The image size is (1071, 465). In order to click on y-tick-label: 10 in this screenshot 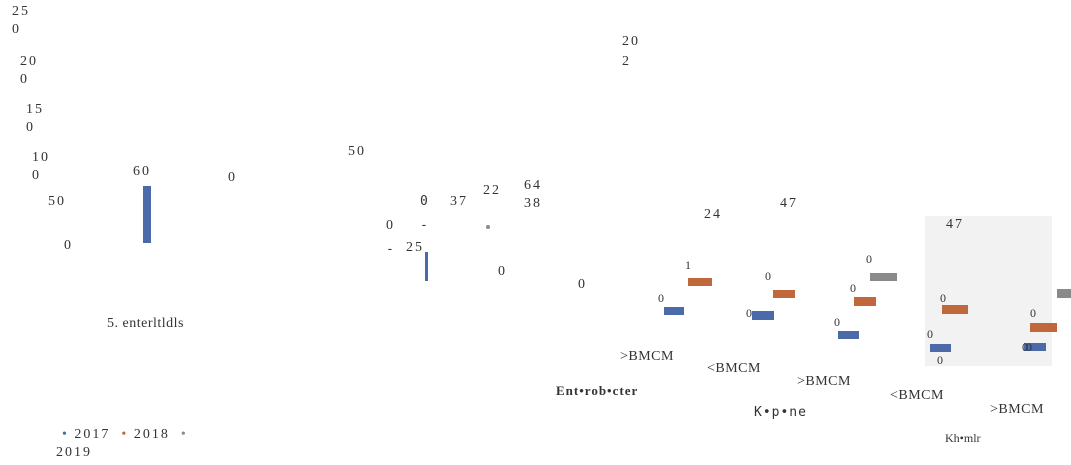, I will do `click(41, 157)`.